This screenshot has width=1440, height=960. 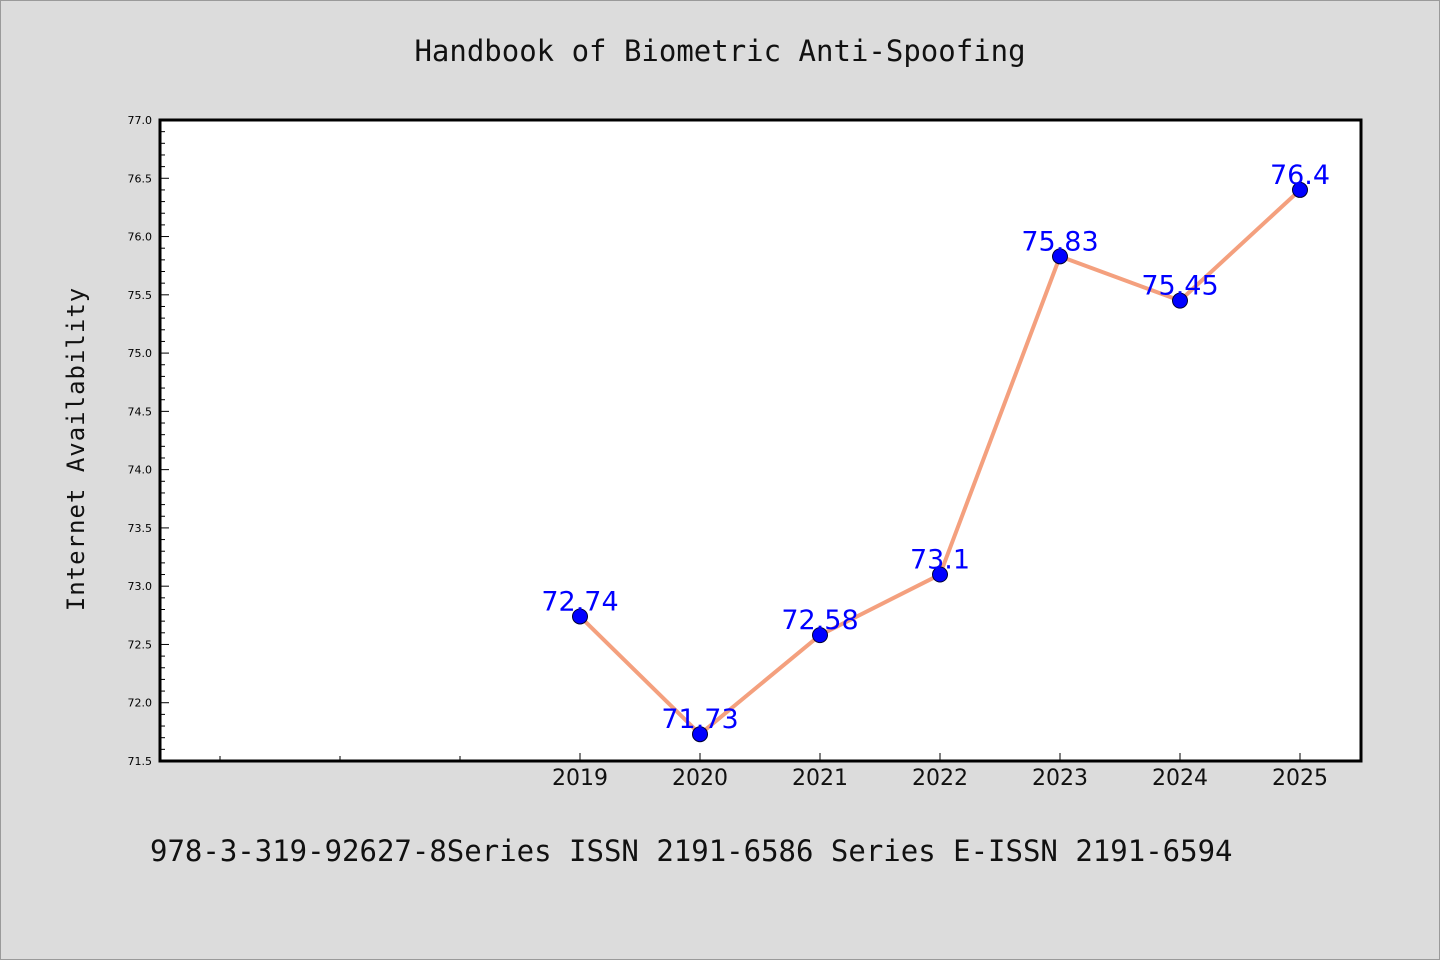 I want to click on x-tick-label: 2022, so click(x=940, y=778).